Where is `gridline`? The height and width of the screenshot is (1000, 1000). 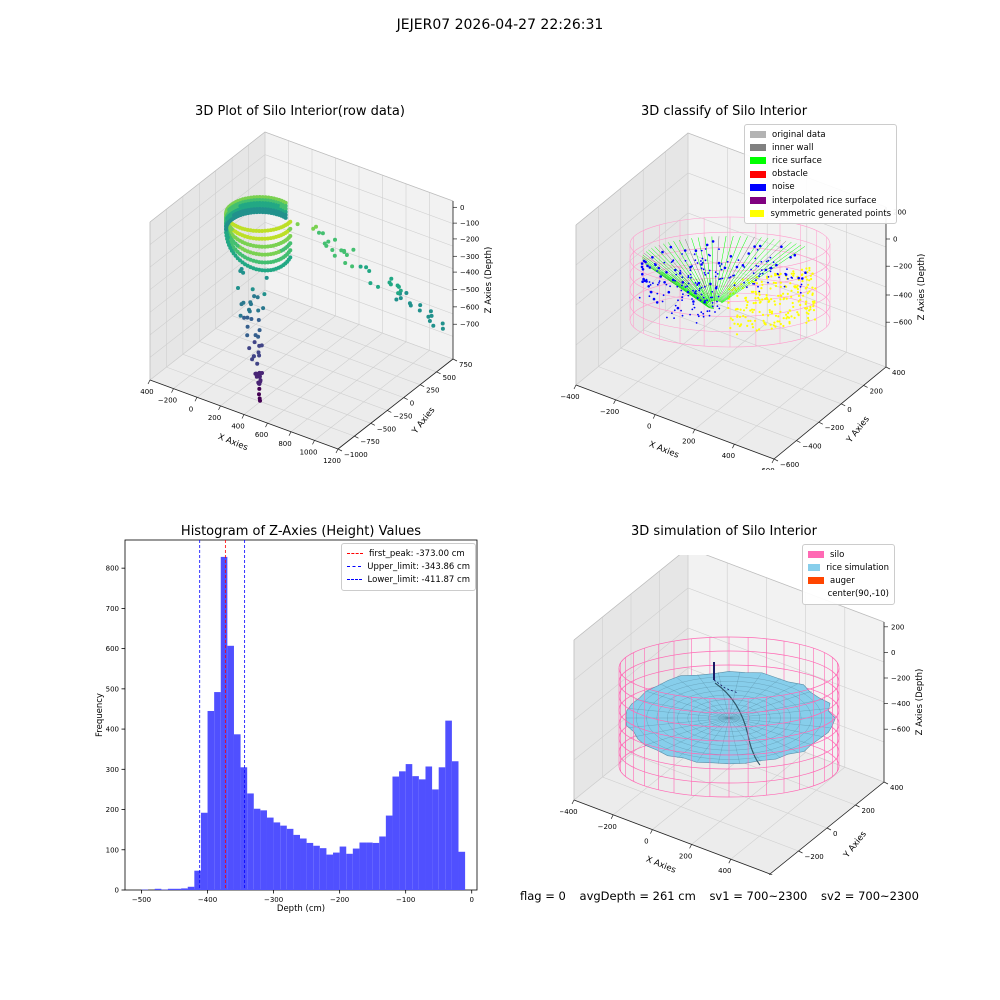
gridline is located at coordinates (301, 199).